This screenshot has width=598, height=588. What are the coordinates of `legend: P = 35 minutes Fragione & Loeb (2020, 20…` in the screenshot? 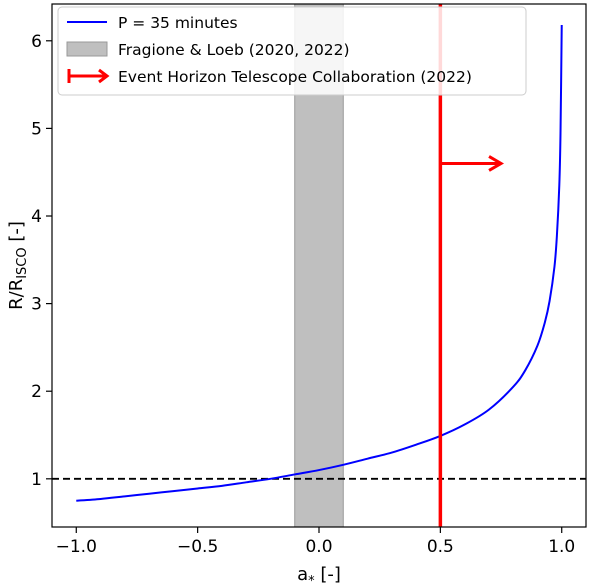 It's located at (292, 51).